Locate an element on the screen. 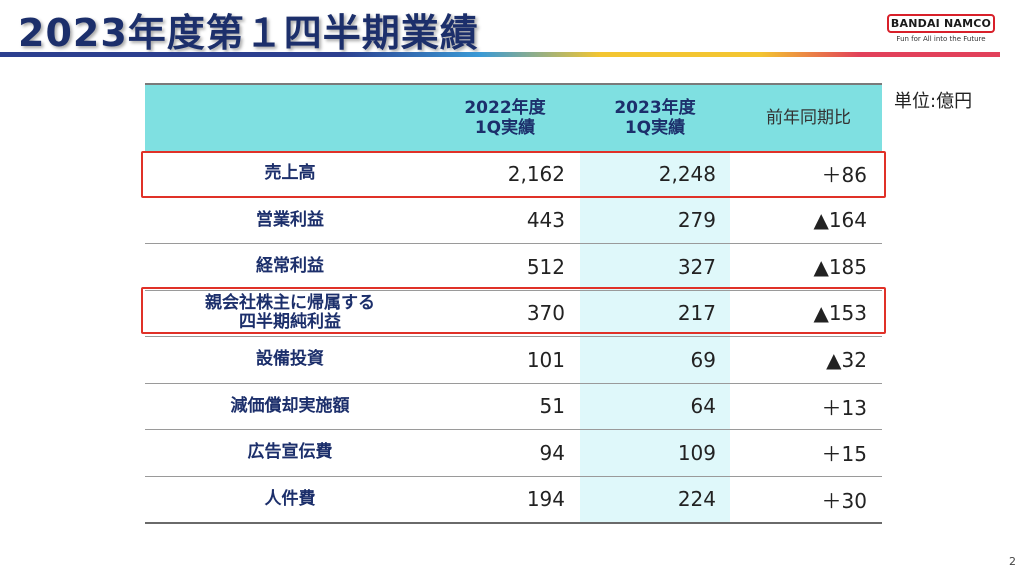  value-2022: 370 is located at coordinates (545, 313).